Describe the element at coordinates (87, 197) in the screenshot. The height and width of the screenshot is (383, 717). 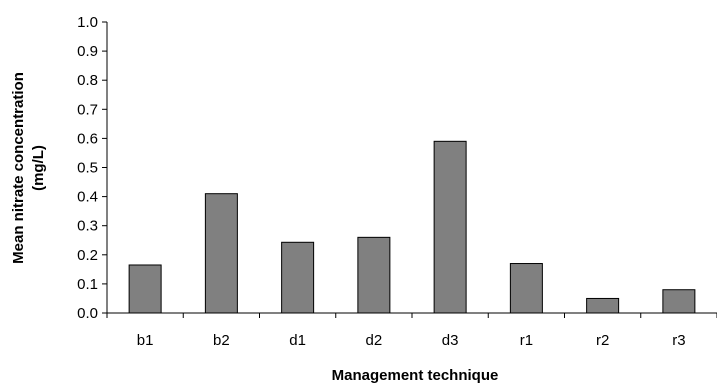
I see `y-tick-label: 0.4` at that location.